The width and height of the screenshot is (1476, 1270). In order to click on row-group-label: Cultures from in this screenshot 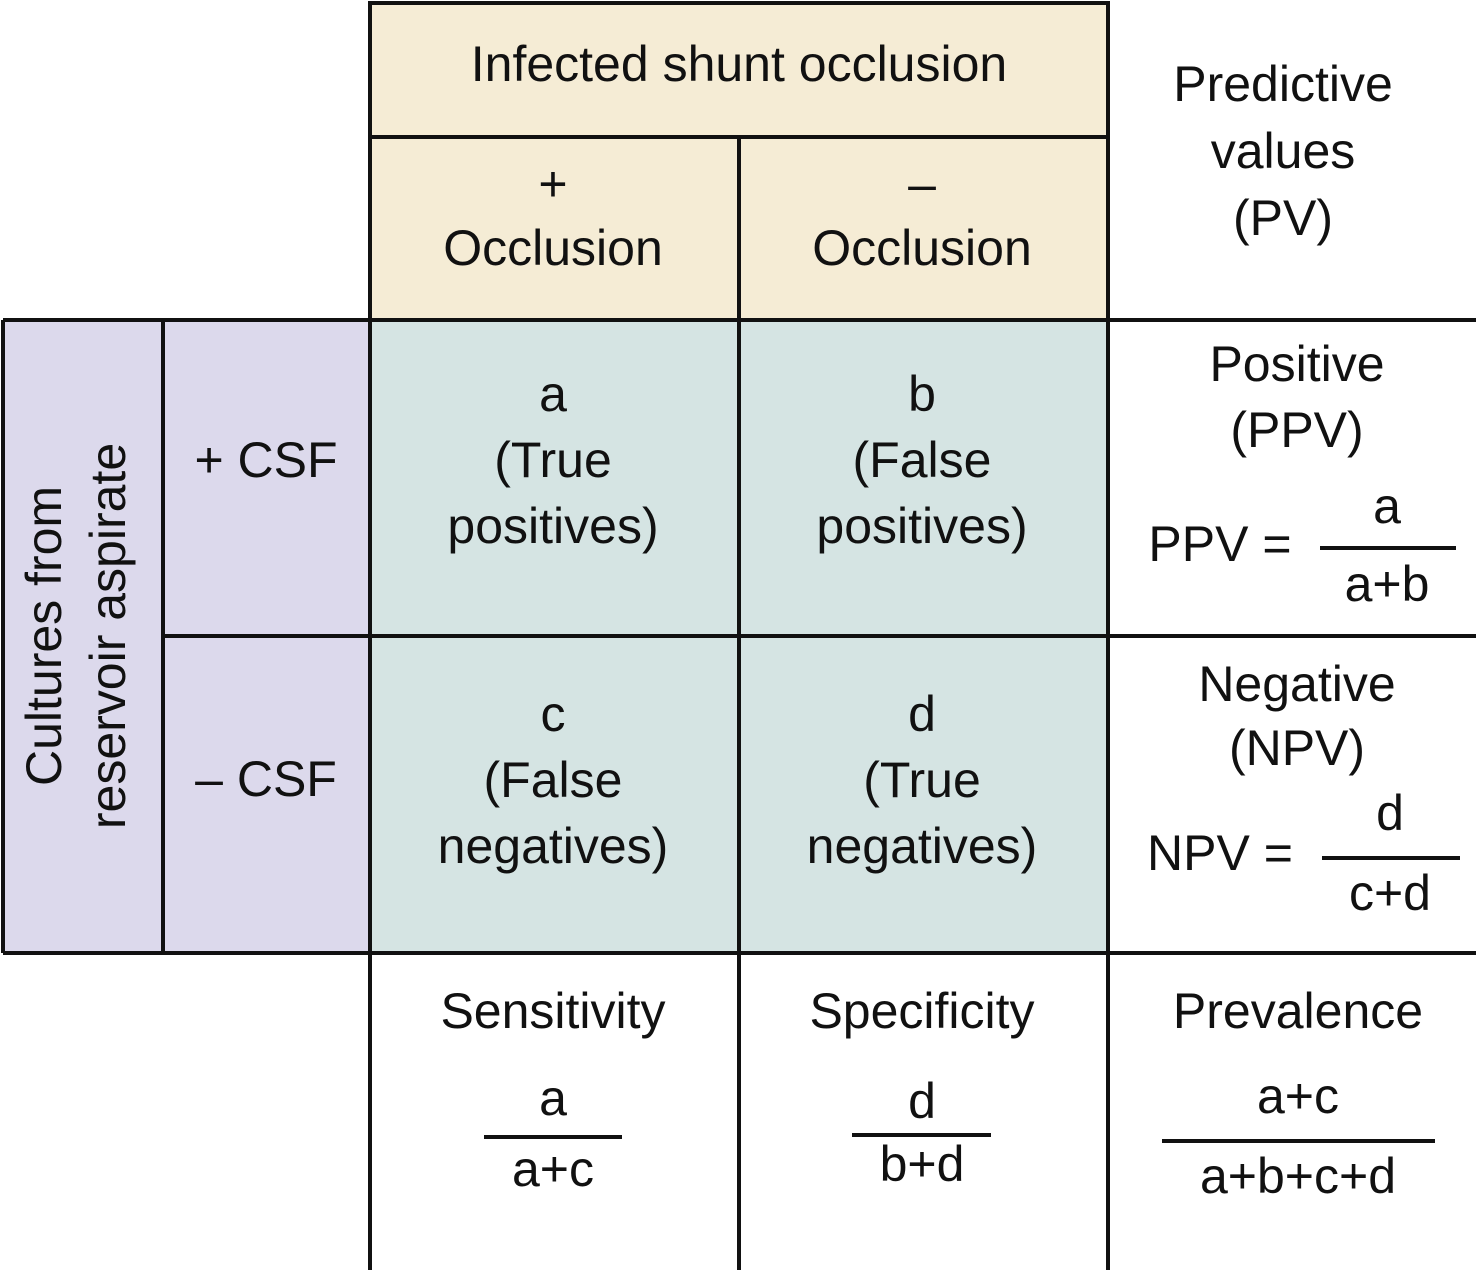, I will do `click(44, 636)`.